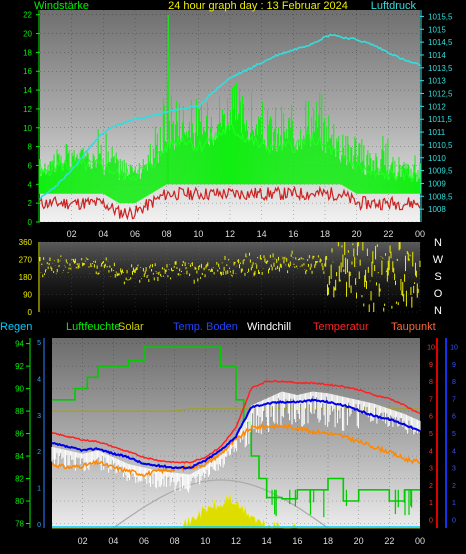 The image size is (466, 554). I want to click on ground-temp-y-tick-label: 1, so click(454, 503).